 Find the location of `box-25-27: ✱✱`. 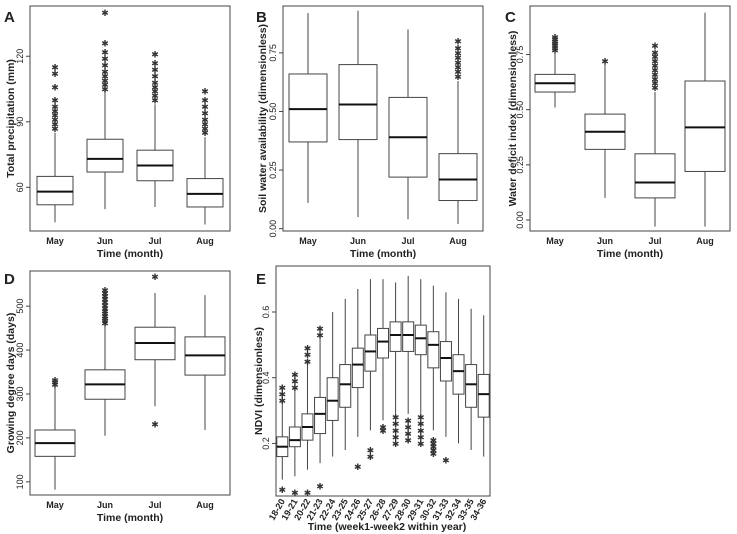

box-25-27: ✱✱ is located at coordinates (370, 370).